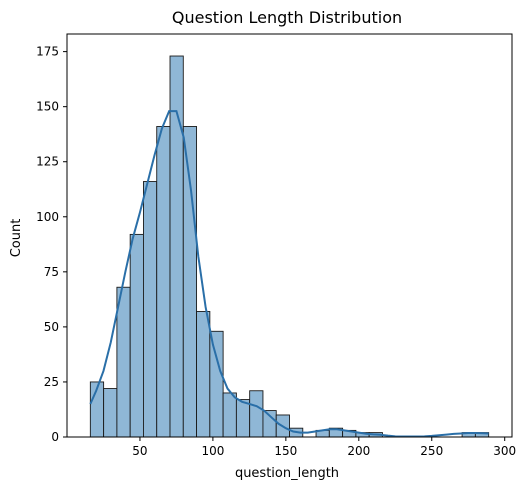 The image size is (527, 490). I want to click on y-axis-ticks: 0 25 50 75 100 125 150 175, so click(51, 244).